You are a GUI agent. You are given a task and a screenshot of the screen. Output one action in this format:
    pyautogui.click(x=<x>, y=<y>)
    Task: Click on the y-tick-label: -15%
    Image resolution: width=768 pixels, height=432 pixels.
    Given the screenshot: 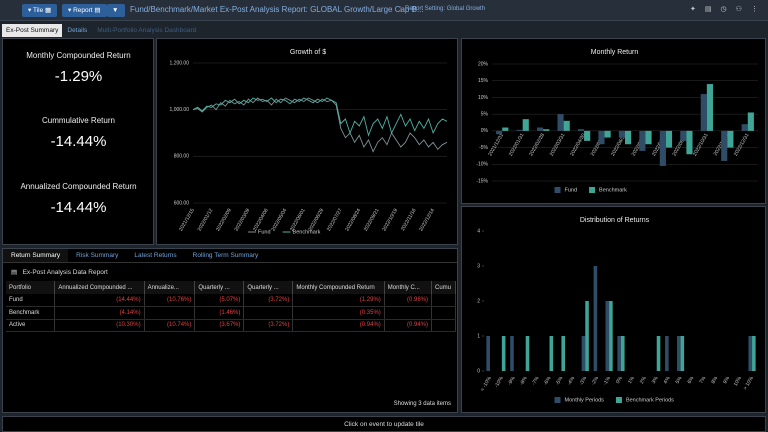 What is the action you would take?
    pyautogui.click(x=482, y=181)
    